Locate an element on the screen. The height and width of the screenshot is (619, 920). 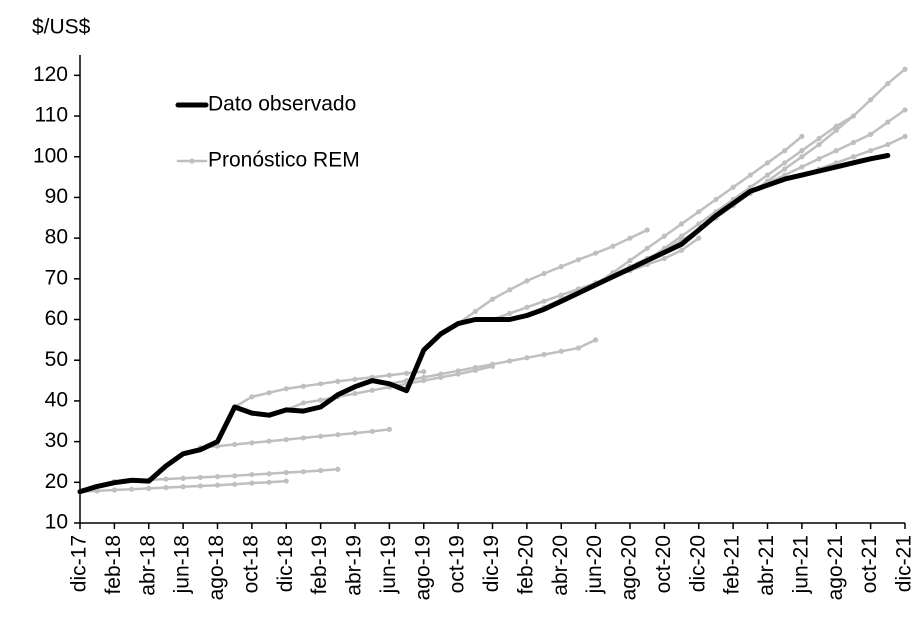
x-tick-label: ago-20 is located at coordinates (629, 567).